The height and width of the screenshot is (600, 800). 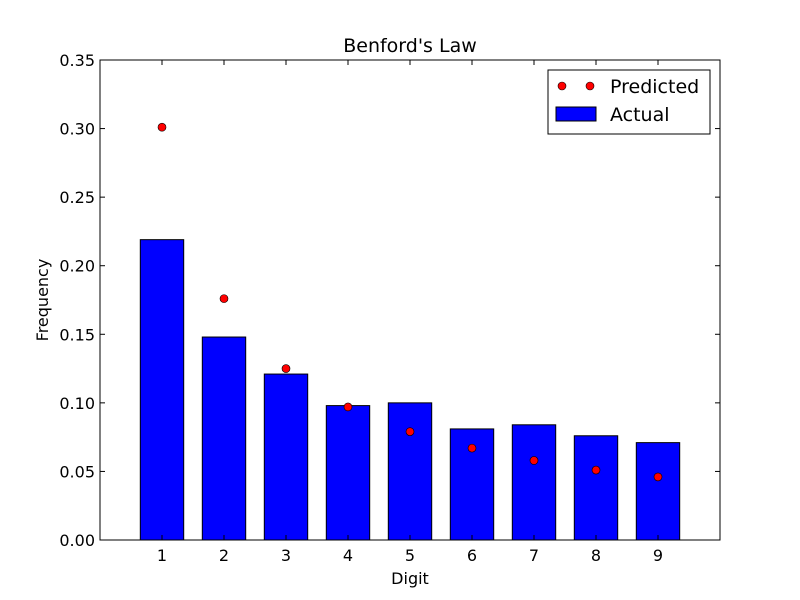 I want to click on y-tick-label: 0.25, so click(x=77, y=197).